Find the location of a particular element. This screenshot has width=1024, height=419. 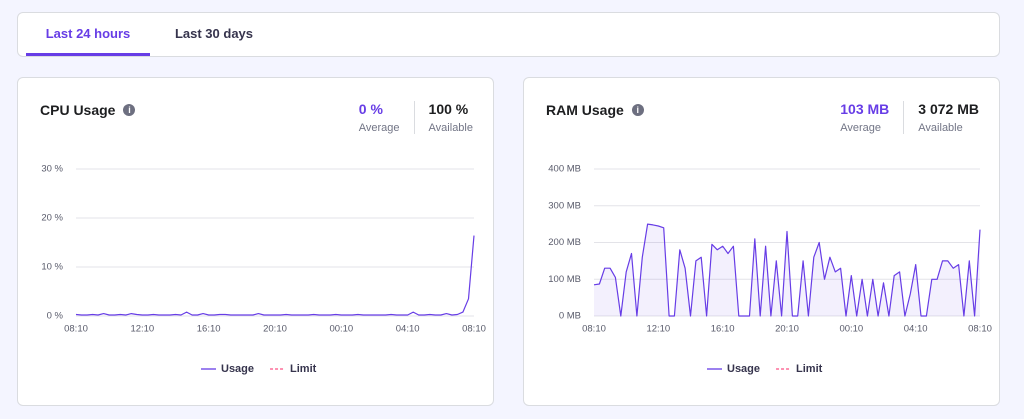

stat: 0 % Average is located at coordinates (379, 117).